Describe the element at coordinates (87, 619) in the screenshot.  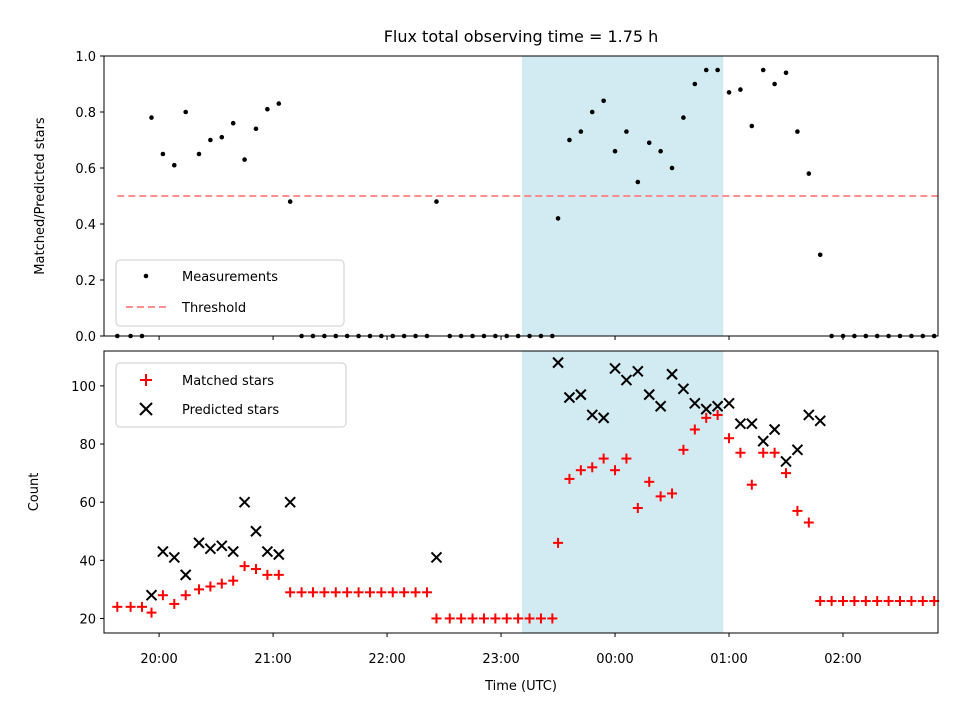
I see `bottom-ytick-label: 20` at that location.